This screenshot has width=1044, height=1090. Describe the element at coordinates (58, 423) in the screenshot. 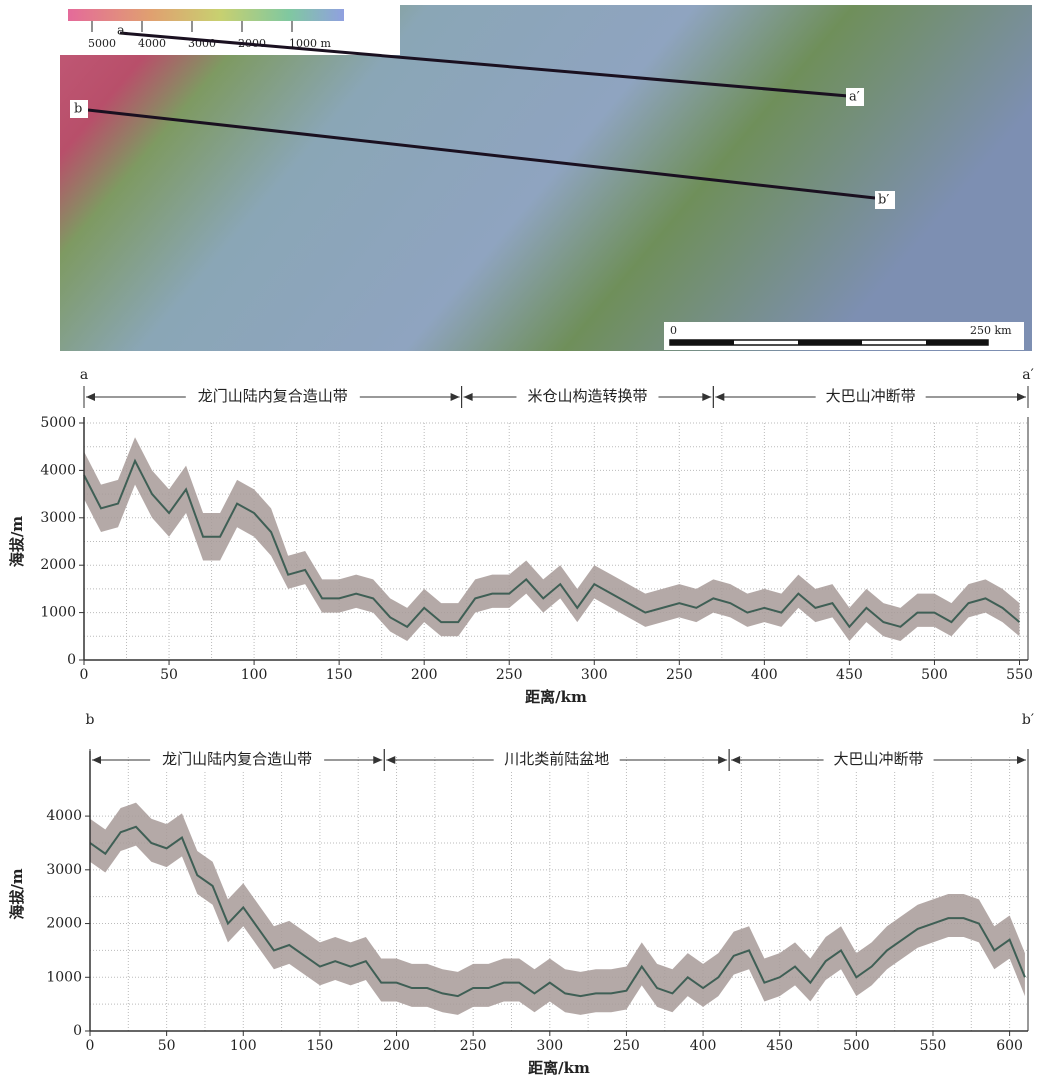

I see `y-tick-label: 5000` at that location.